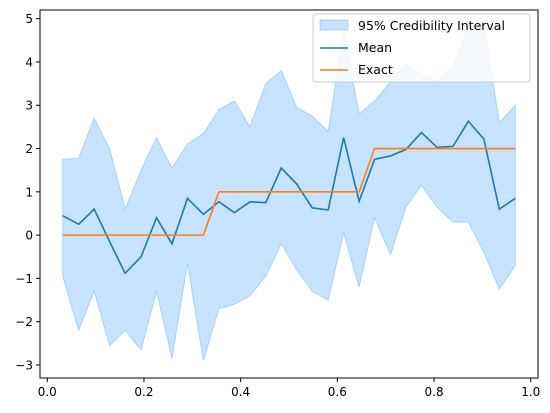 The image size is (550, 413). Describe the element at coordinates (434, 392) in the screenshot. I see `x-tick-label: 0.8` at that location.